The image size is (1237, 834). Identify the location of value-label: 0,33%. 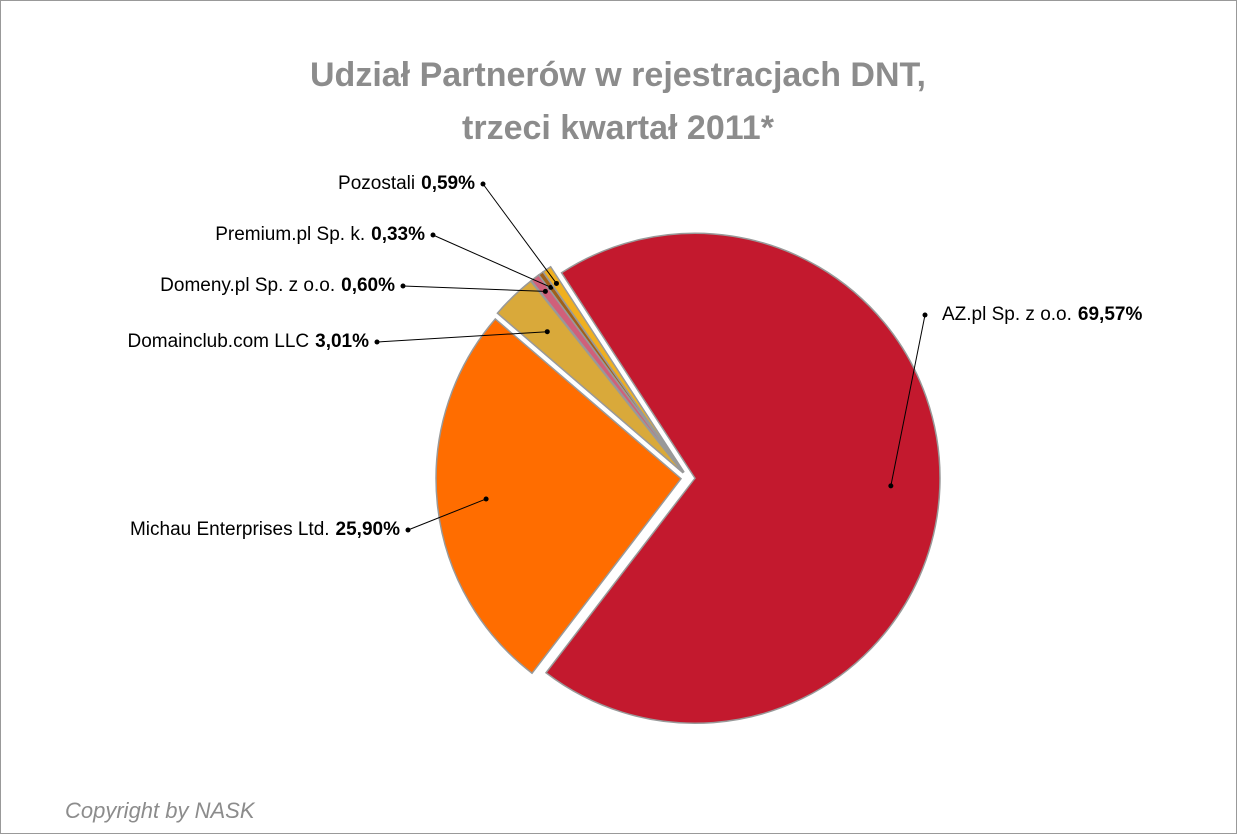
(398, 234).